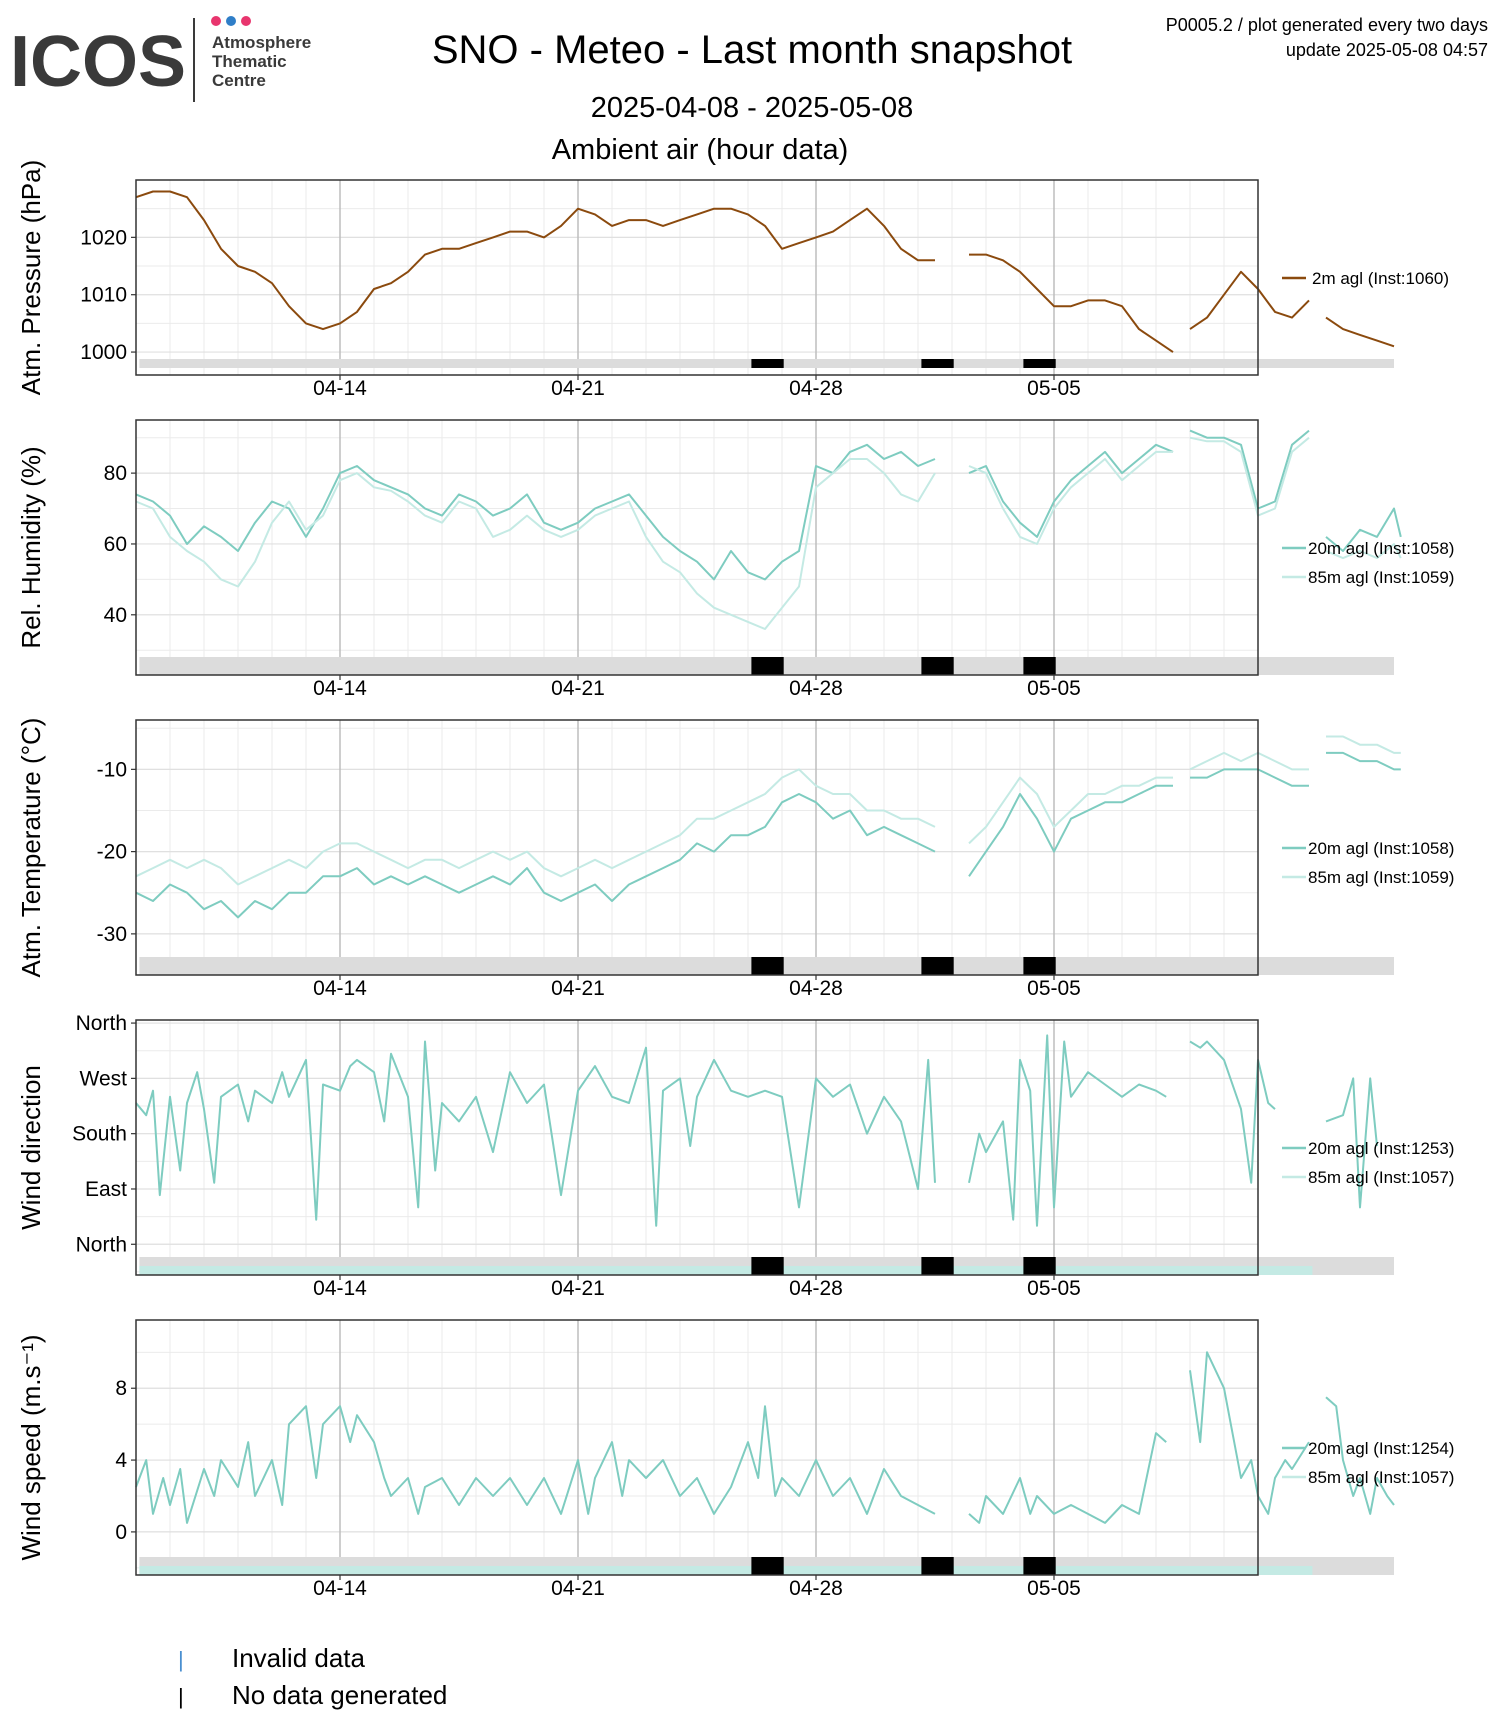 Image resolution: width=1500 pixels, height=1725 pixels. Describe the element at coordinates (31, 547) in the screenshot. I see `y-axis-title: Rel. Humidity (%)` at that location.